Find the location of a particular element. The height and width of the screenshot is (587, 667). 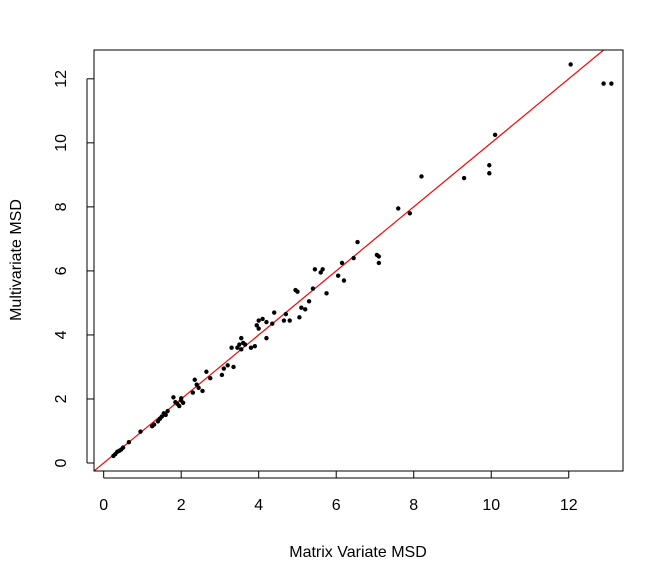

y-tick-label: 8 is located at coordinates (61, 206).